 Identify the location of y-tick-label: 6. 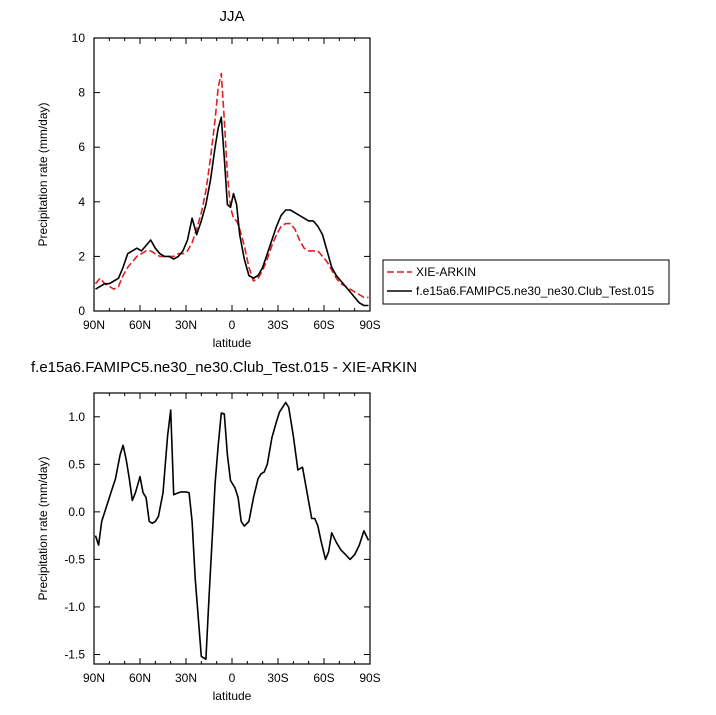
(81, 147).